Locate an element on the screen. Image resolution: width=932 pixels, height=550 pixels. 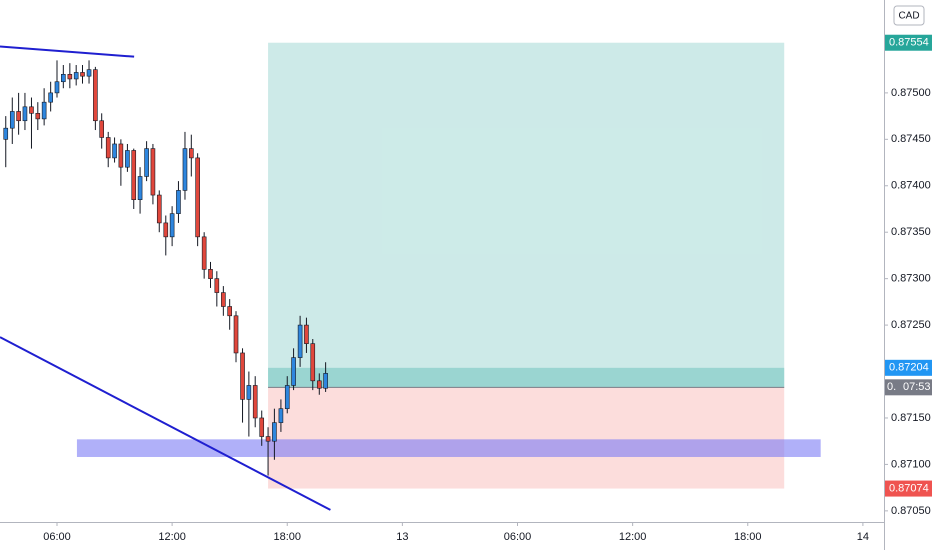
currency-badge is located at coordinates (909, 15).